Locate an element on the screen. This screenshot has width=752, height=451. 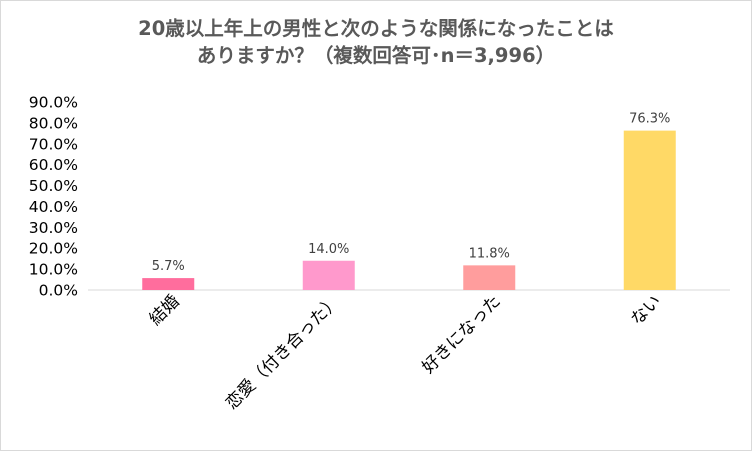
y-tick-label: 80.0% is located at coordinates (53, 123).